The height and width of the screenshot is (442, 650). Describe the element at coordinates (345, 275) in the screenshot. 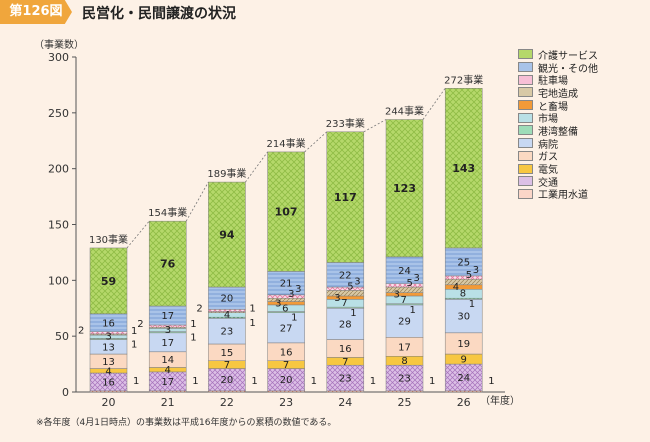

I see `segment-label: 22` at that location.